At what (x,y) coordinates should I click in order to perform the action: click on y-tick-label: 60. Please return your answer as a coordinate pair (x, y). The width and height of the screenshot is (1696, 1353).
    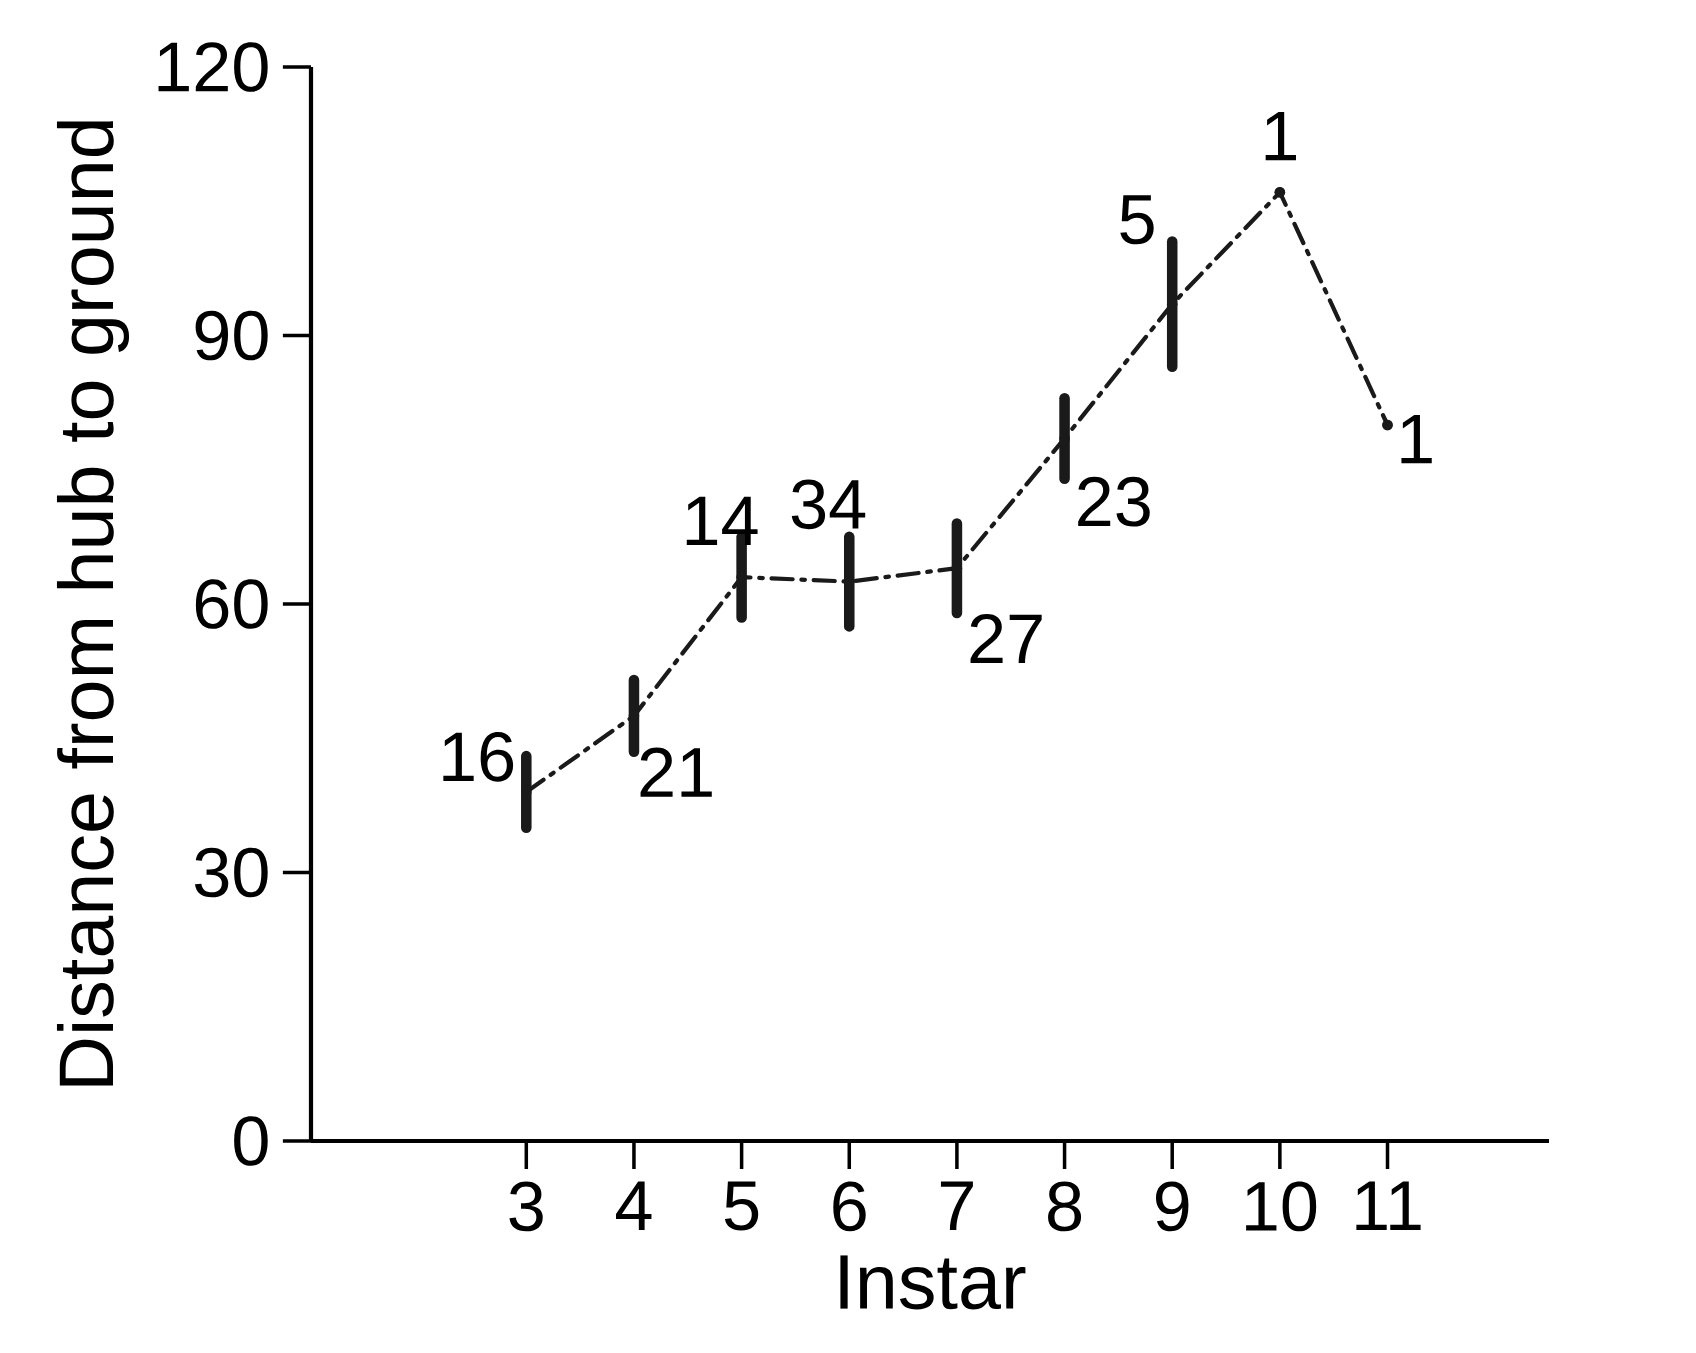
    Looking at the image, I should click on (231, 604).